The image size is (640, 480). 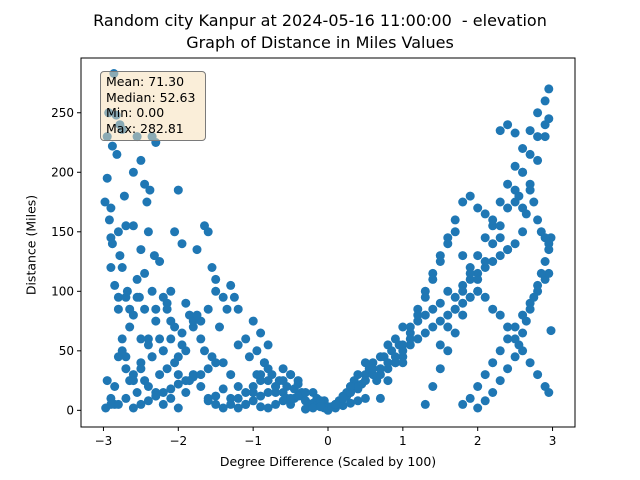 What do you see at coordinates (553, 441) in the screenshot?
I see `x-tick-label: 3` at bounding box center [553, 441].